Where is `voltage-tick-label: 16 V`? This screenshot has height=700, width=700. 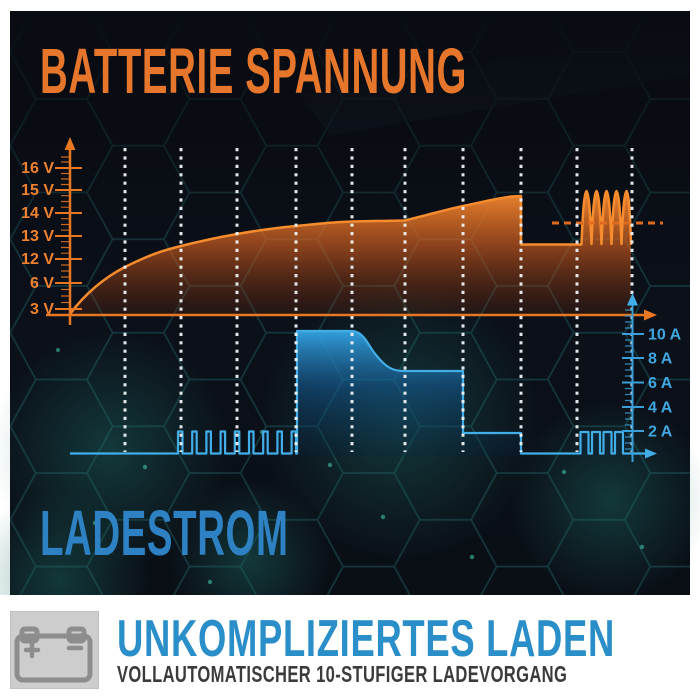 voltage-tick-label: 16 V is located at coordinates (37, 168).